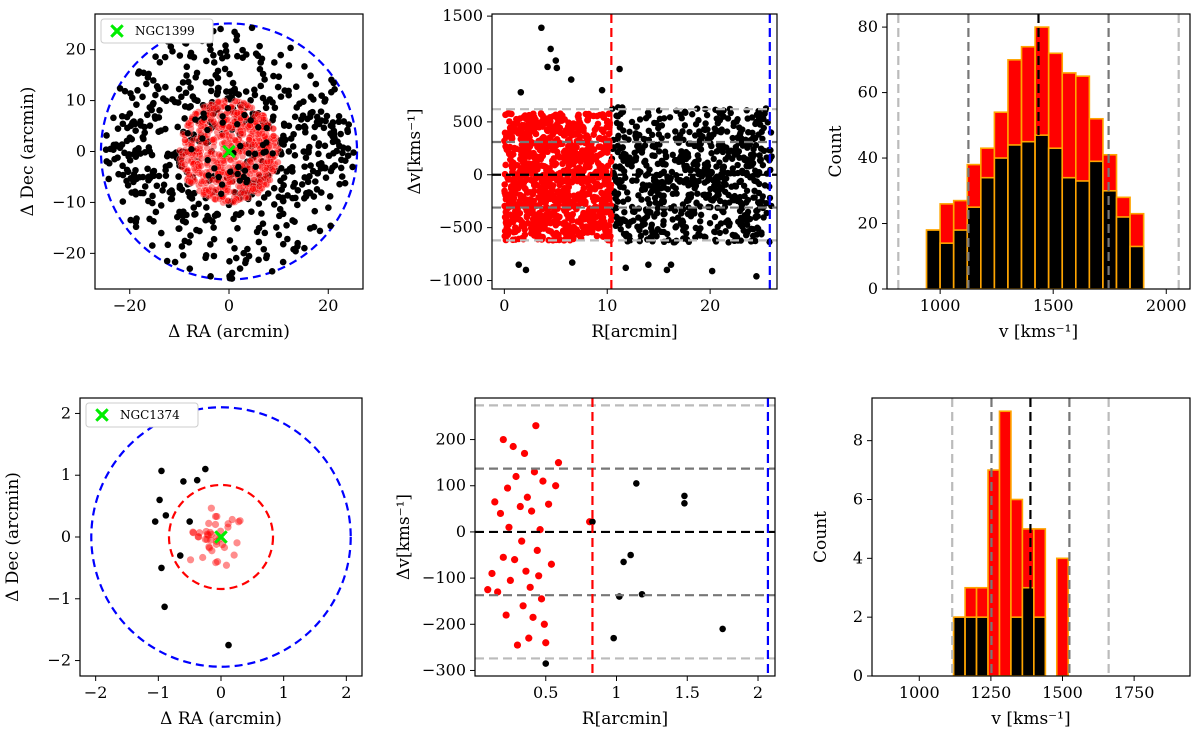 This screenshot has width=1200, height=737. Describe the element at coordinates (444, 623) in the screenshot. I see `p4-ytick-label: −200` at that location.